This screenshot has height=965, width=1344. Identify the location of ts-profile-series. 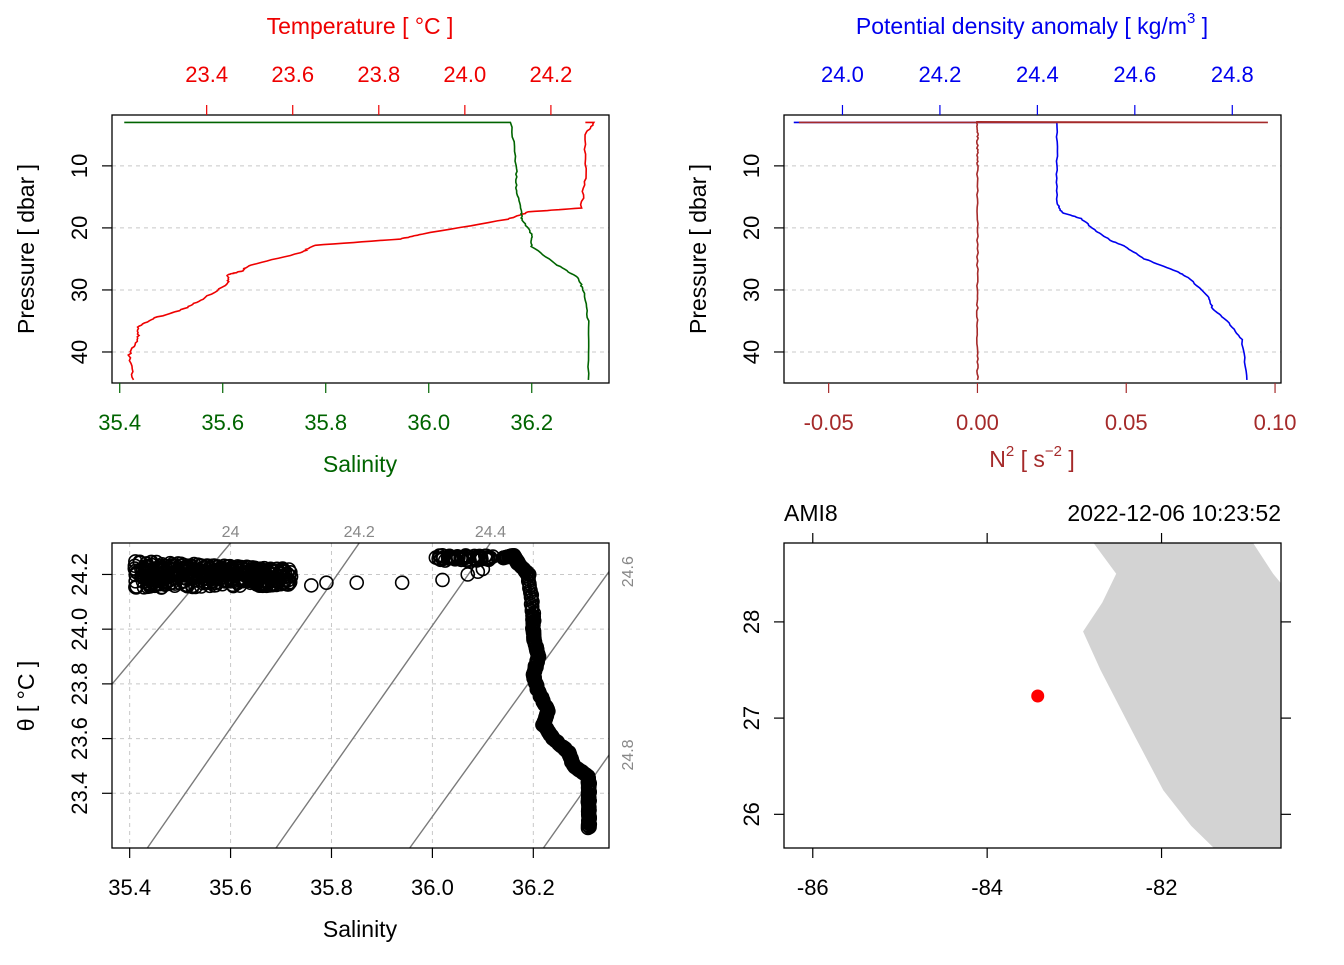
(360, 251).